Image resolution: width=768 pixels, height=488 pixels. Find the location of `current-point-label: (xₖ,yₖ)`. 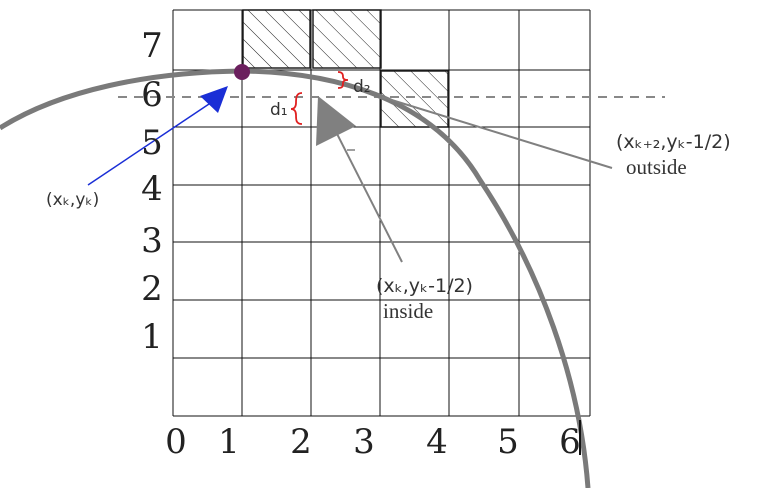

current-point-label: (xₖ,yₖ) is located at coordinates (72, 200).